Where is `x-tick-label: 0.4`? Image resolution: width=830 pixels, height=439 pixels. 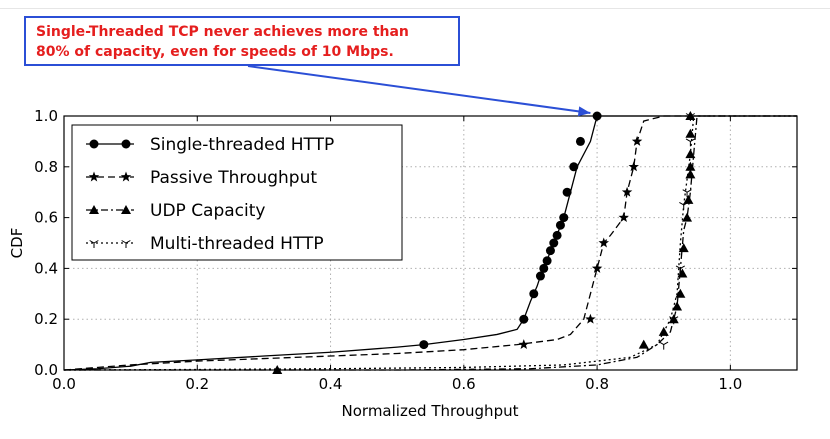 x-tick-label: 0.4 is located at coordinates (331, 384).